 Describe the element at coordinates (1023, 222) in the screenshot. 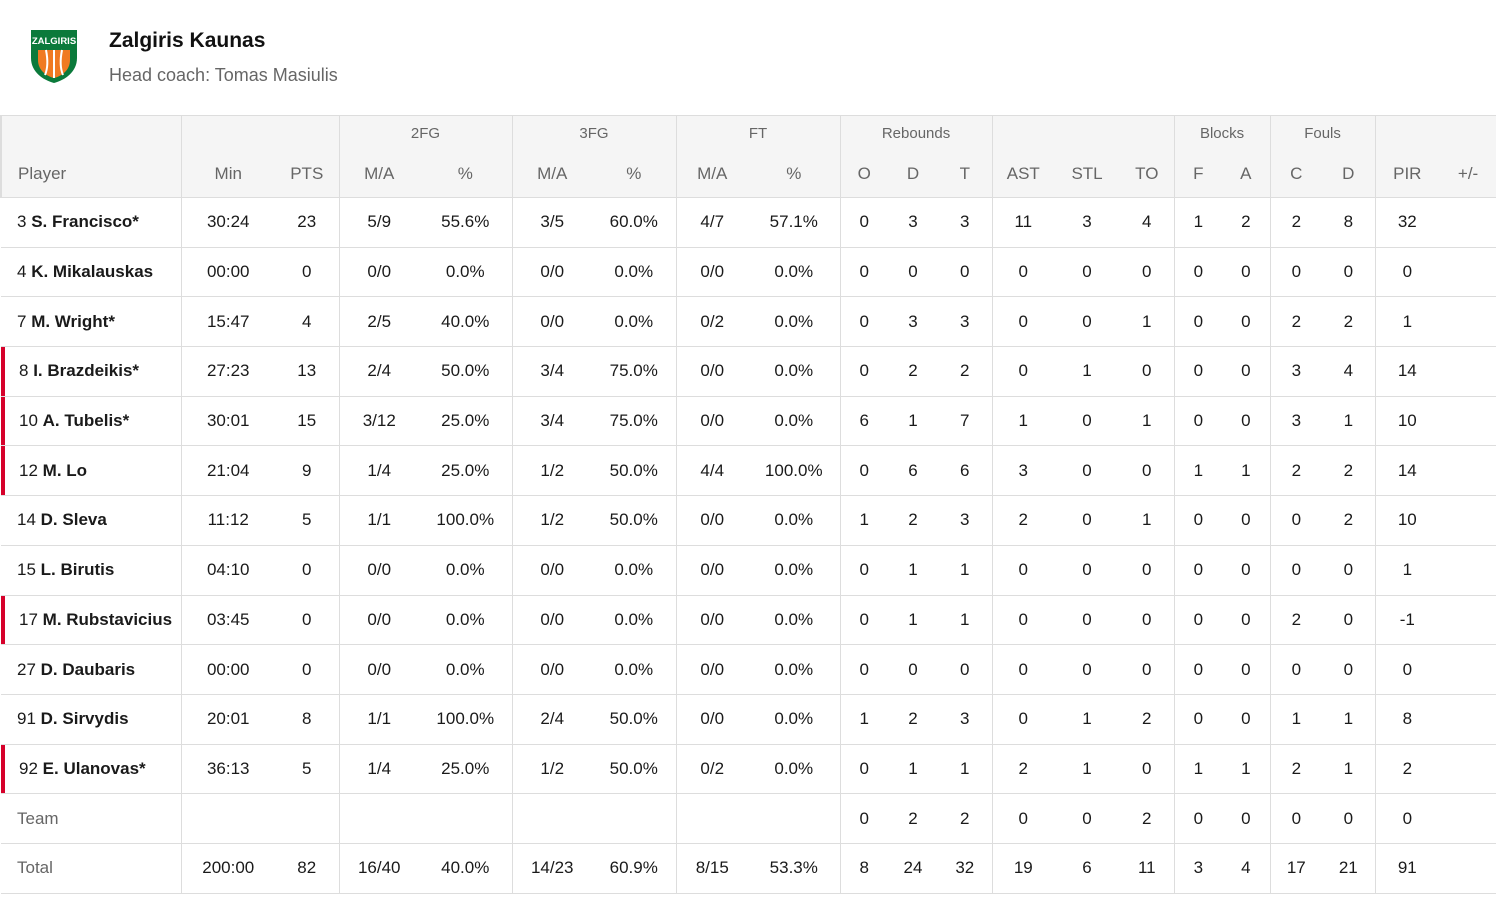

I see `stat-cell: 11` at that location.